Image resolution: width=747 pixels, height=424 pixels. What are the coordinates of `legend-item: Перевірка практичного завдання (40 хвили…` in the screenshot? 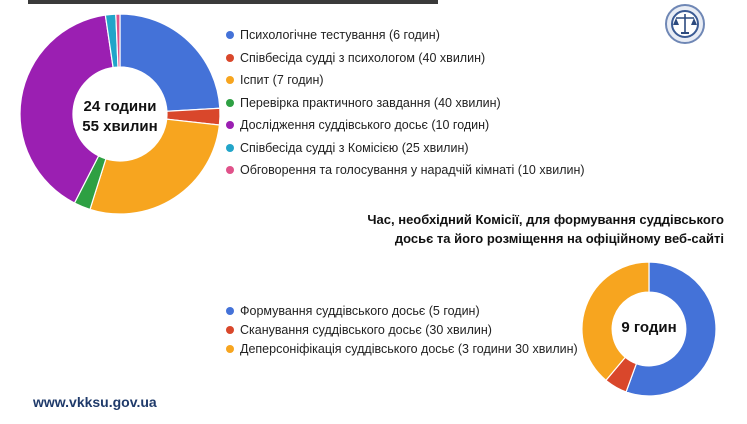 It's located at (405, 103).